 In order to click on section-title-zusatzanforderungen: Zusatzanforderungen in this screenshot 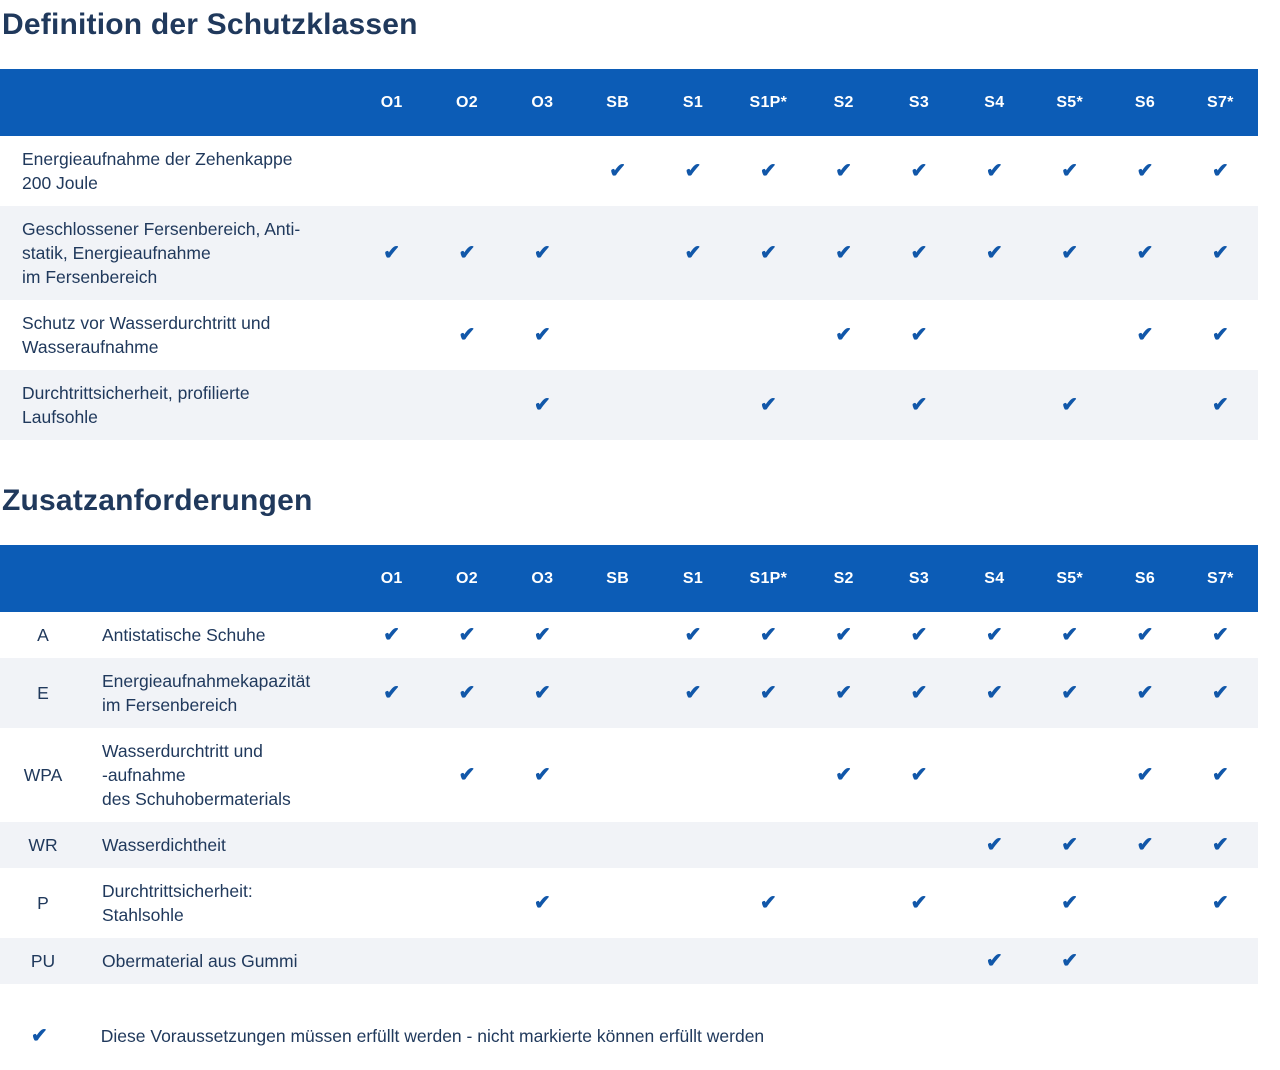, I will do `click(157, 500)`.